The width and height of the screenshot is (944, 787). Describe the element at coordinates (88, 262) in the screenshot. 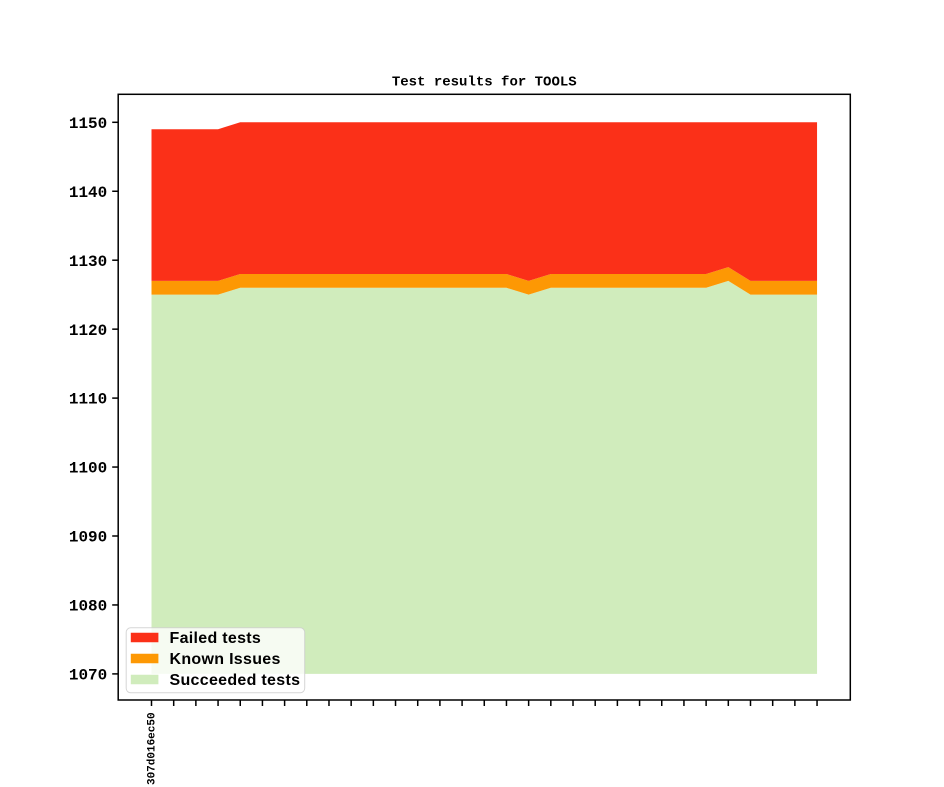

I see `svg-text: 1130` at that location.